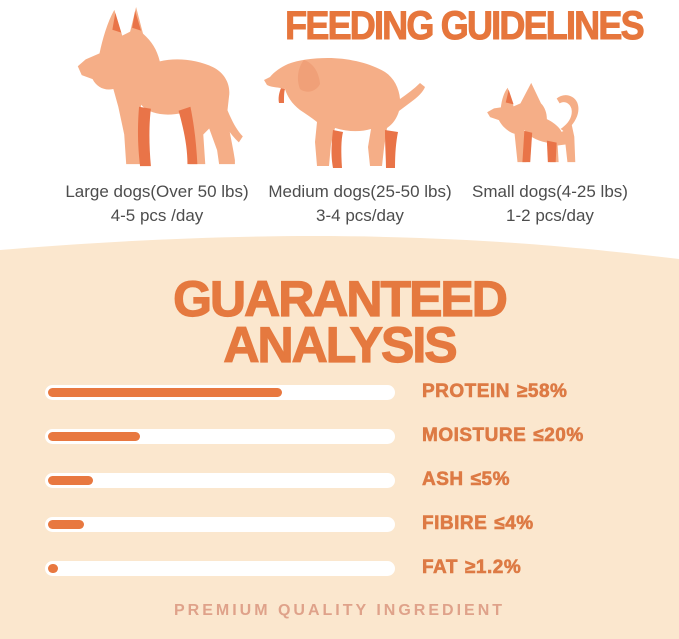  I want to click on fat-label: FAT ≥1.2%, so click(471, 568).